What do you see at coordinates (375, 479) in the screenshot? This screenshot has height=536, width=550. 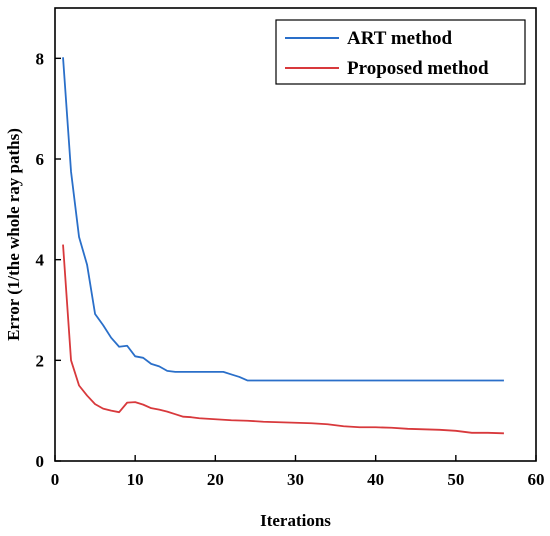 I see `x-tick-label: 40` at bounding box center [375, 479].